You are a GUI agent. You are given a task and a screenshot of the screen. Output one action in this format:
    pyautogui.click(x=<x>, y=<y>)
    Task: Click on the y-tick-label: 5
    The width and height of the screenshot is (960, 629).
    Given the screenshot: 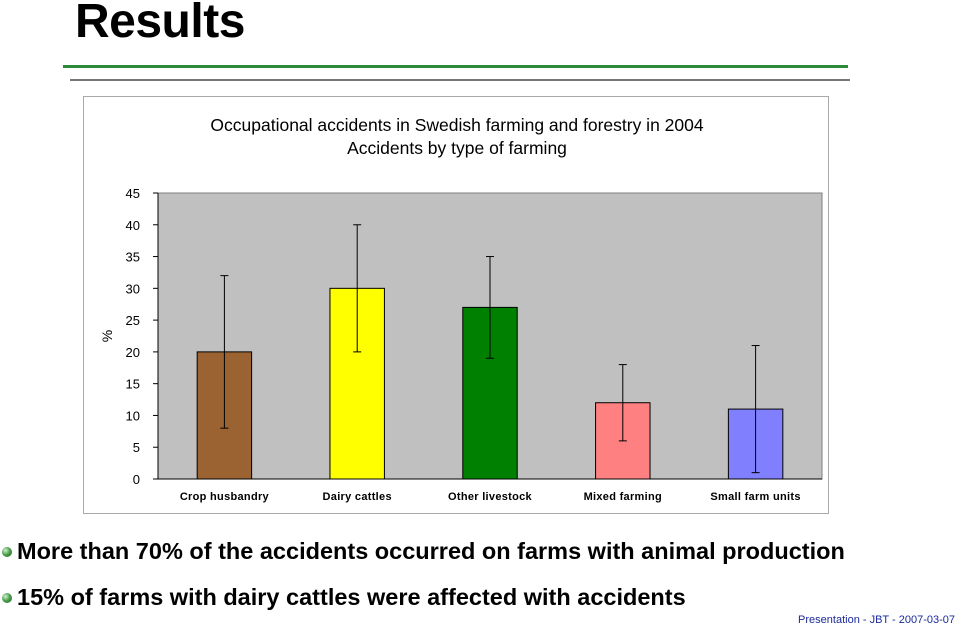 What is the action you would take?
    pyautogui.click(x=136, y=447)
    